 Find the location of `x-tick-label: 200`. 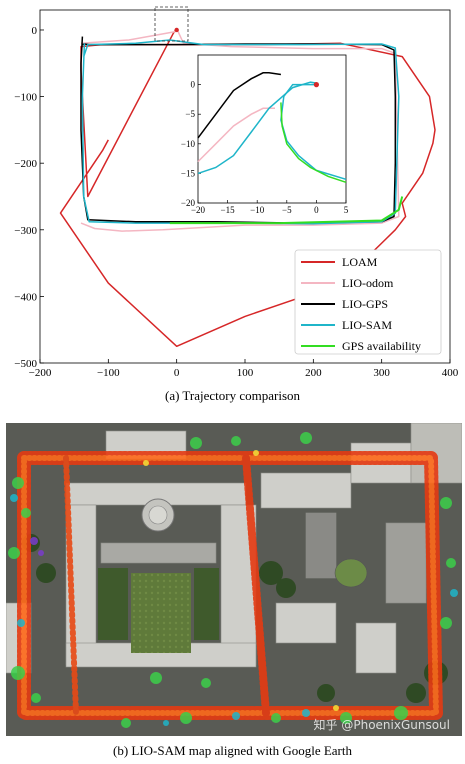

x-tick-label: 200 is located at coordinates (313, 372).